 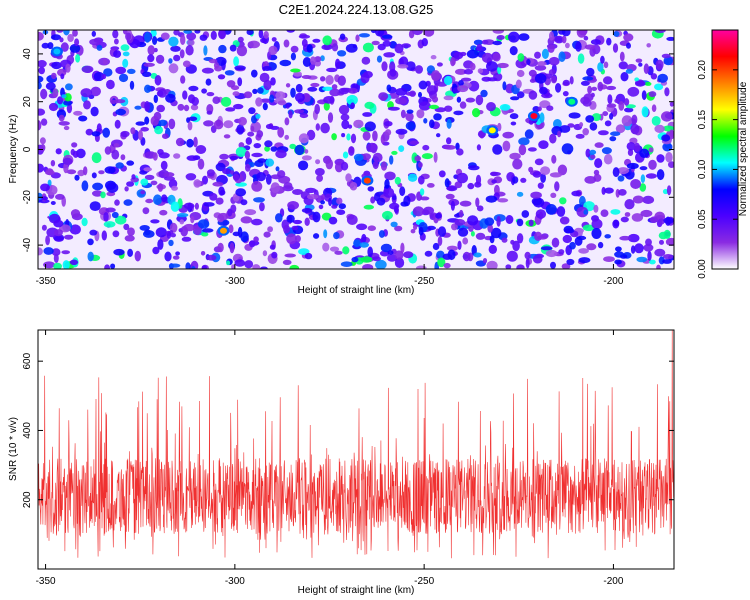 What do you see at coordinates (235, 281) in the screenshot?
I see `top-x-tick-label: -300` at bounding box center [235, 281].